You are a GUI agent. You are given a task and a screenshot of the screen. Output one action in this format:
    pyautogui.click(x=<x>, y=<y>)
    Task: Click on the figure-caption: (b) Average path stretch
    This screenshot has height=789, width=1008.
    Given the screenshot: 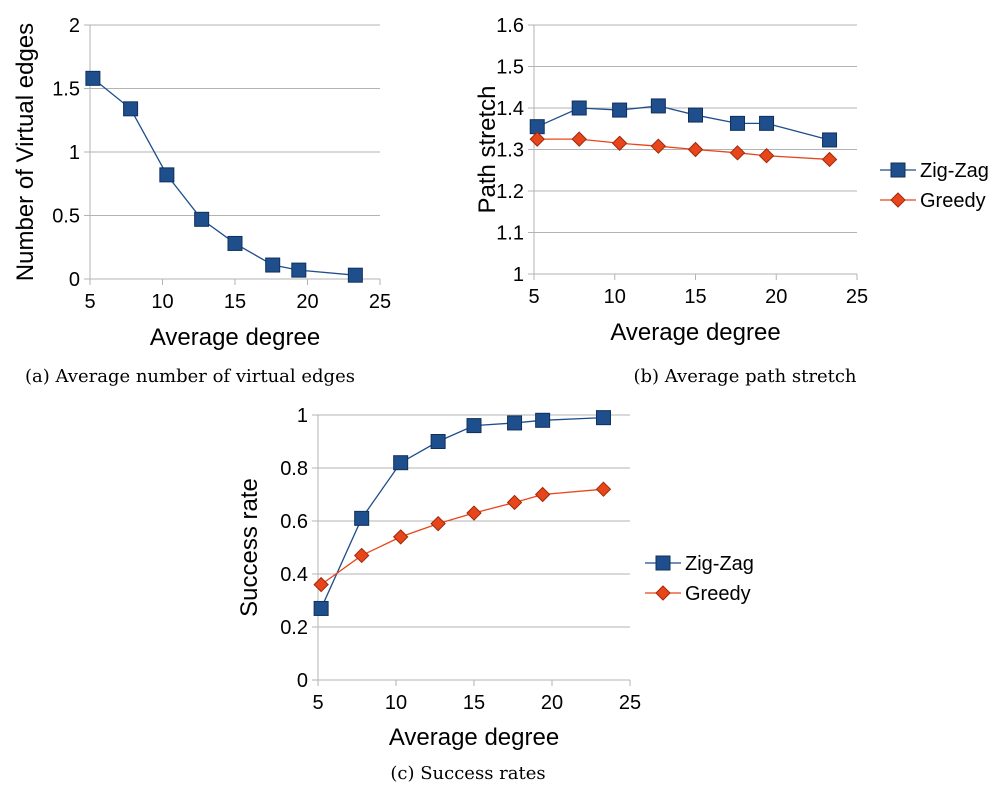 What is the action you would take?
    pyautogui.click(x=744, y=376)
    